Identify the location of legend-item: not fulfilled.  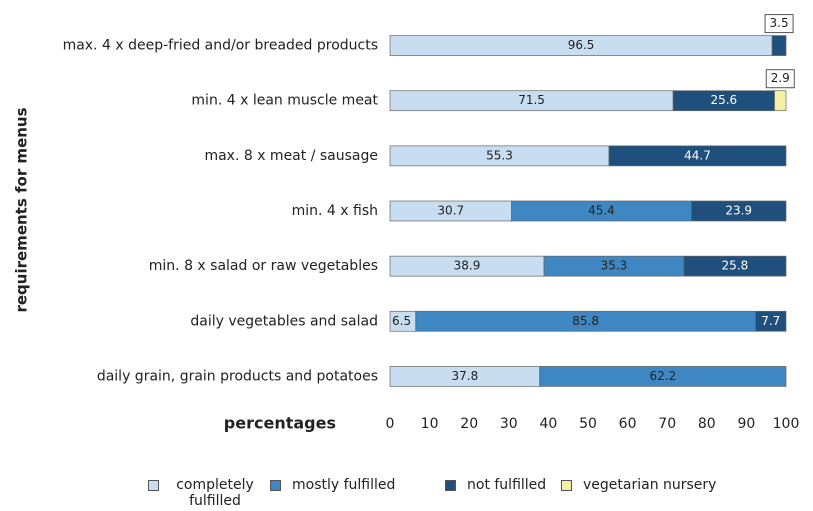
(511, 494).